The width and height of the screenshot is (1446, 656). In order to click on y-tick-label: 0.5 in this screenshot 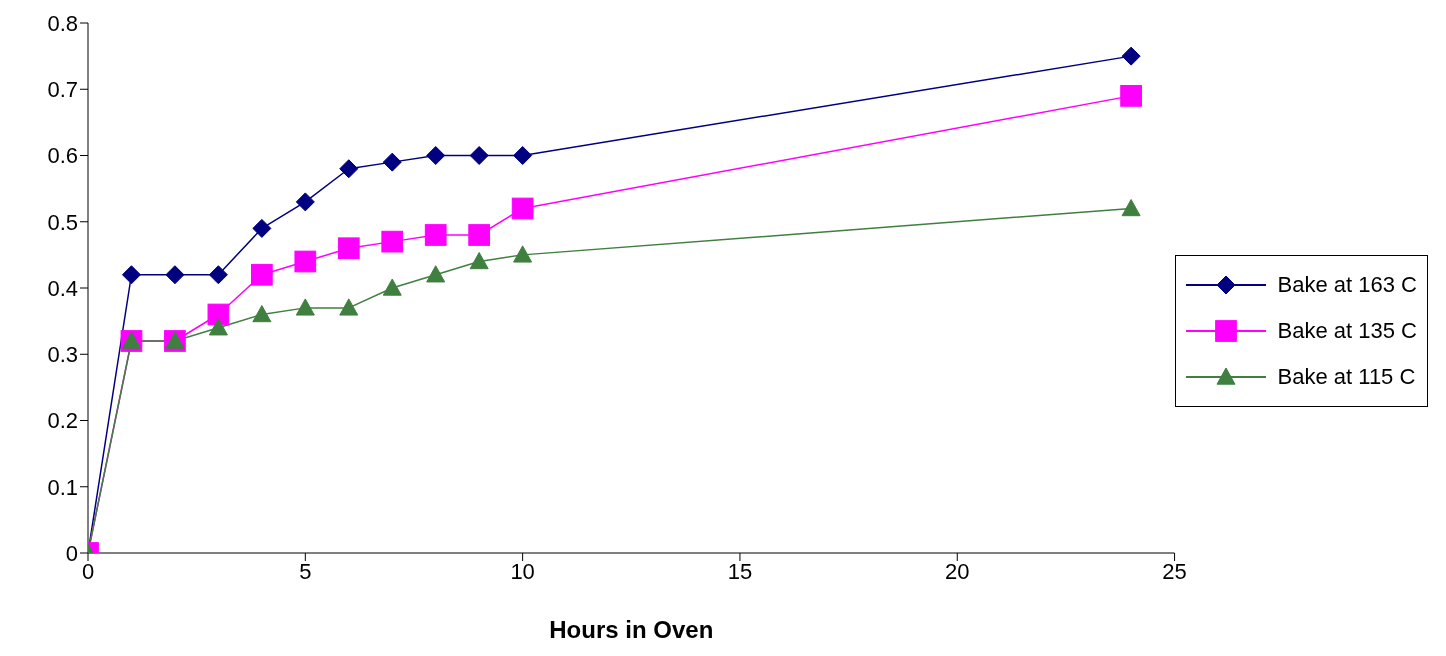, I will do `click(62, 222)`.